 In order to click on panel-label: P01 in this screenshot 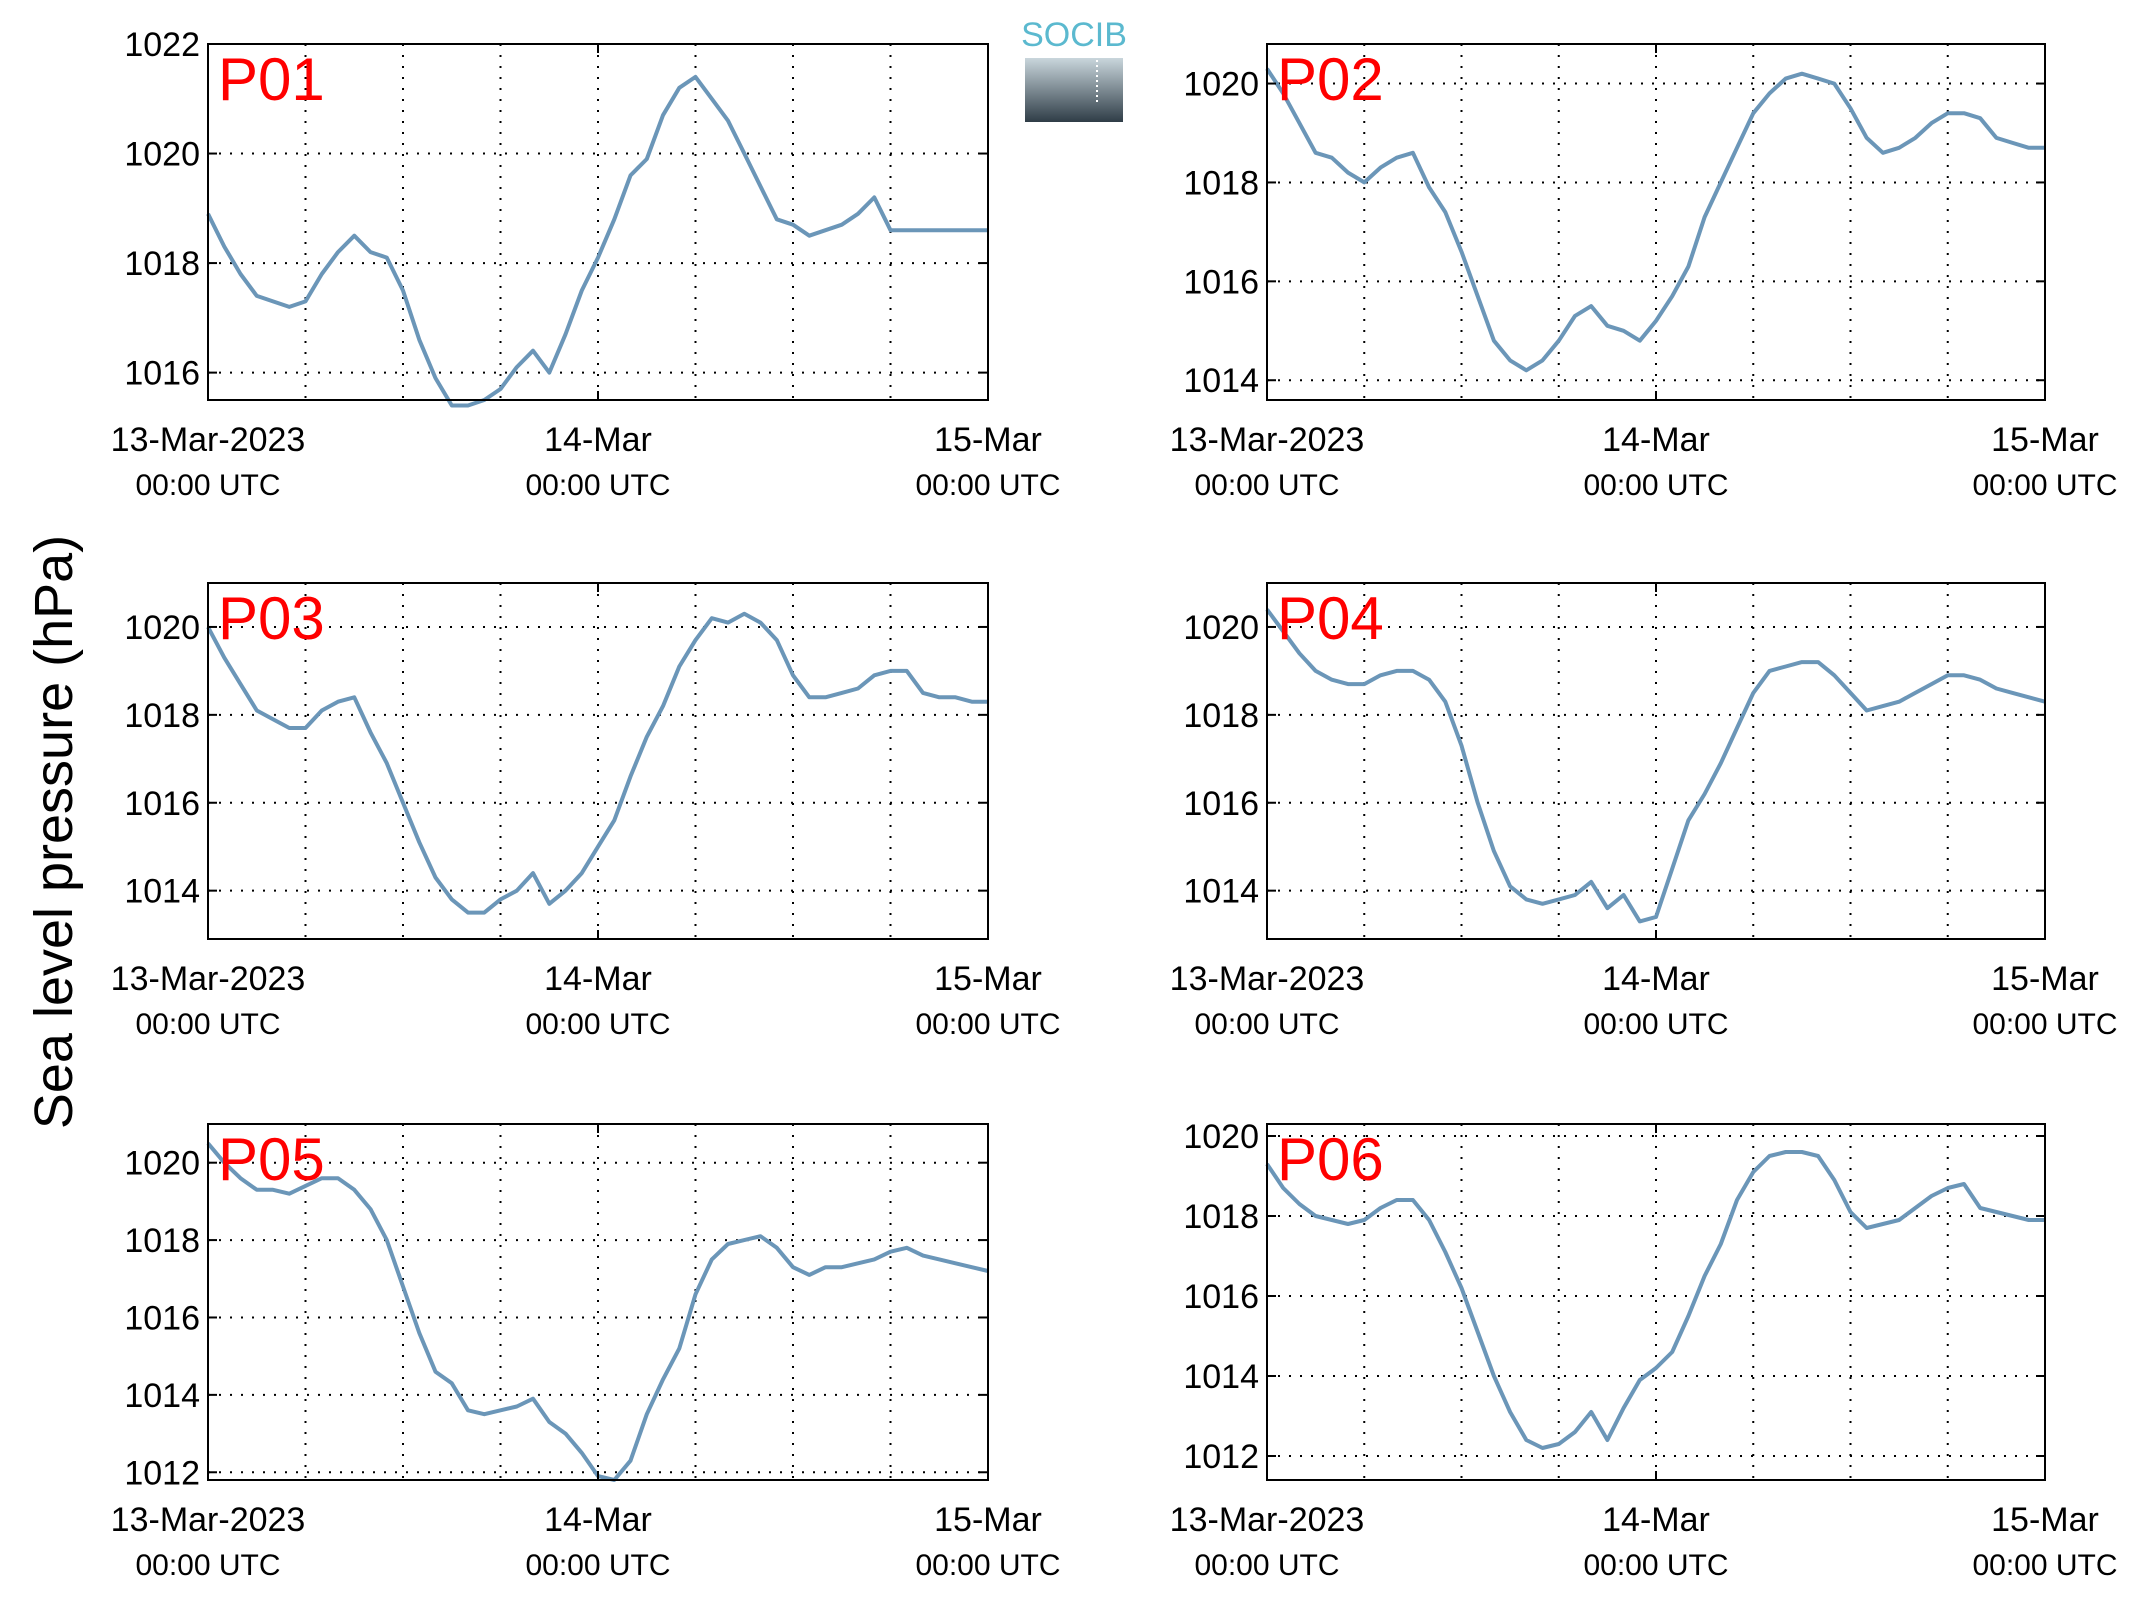, I will do `click(271, 79)`.